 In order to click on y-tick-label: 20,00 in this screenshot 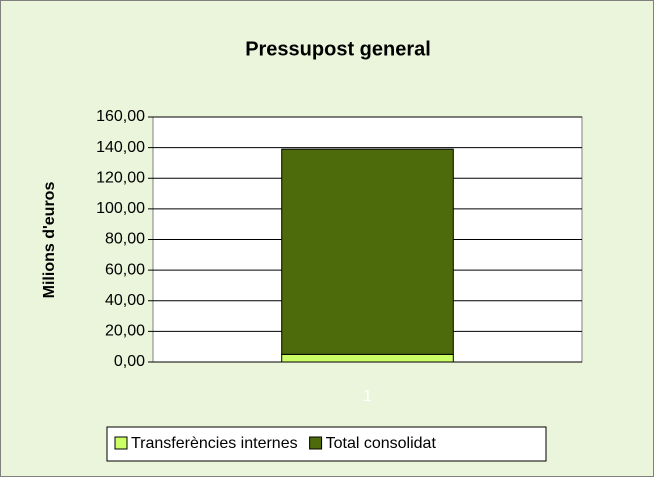, I will do `click(125, 331)`.